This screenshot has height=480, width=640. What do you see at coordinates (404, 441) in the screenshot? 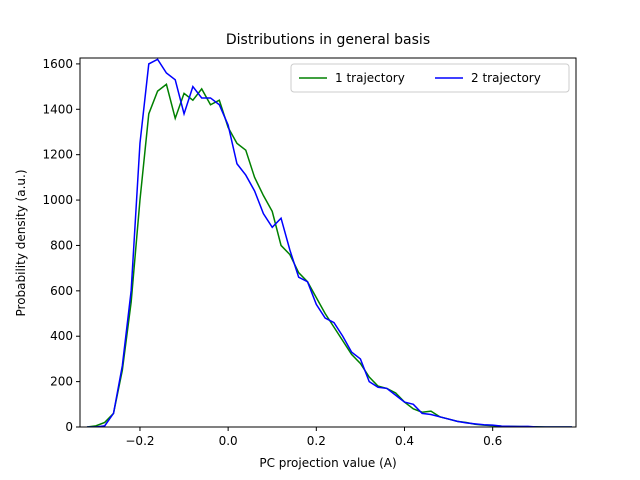
I see `x-tick-label: 0.4` at bounding box center [404, 441].